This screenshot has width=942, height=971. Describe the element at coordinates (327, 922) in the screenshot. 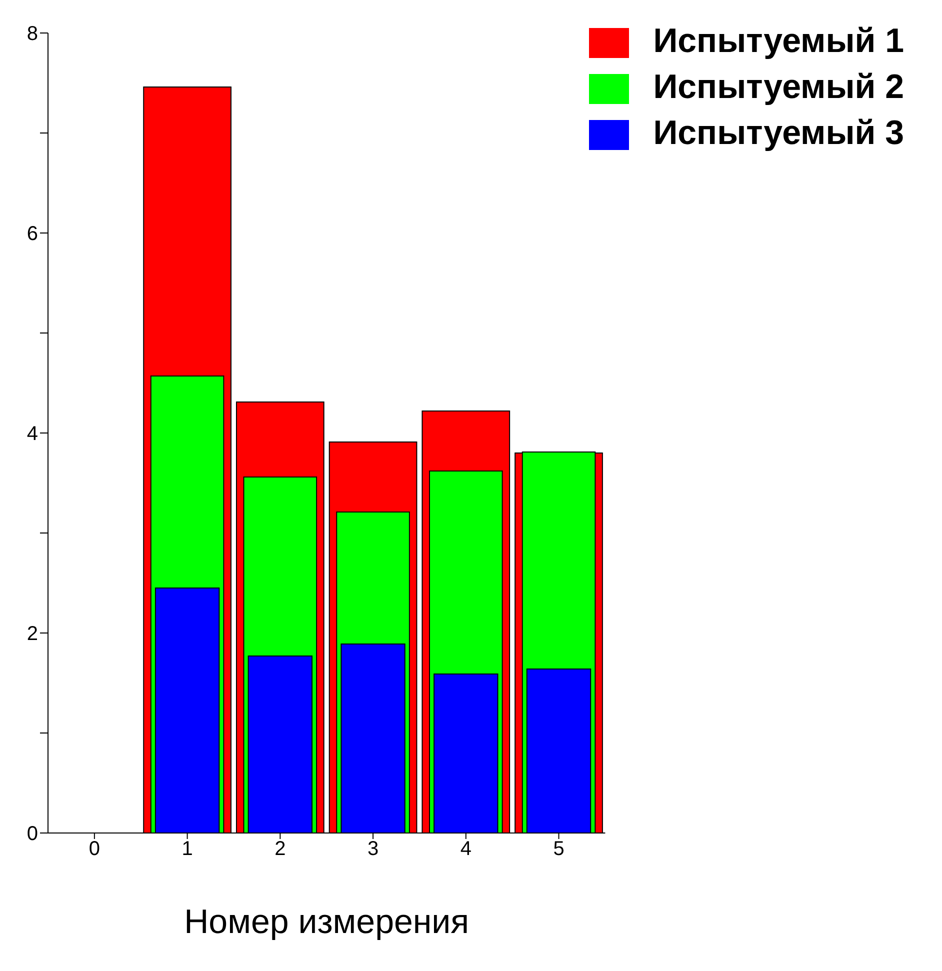

I see `x-axis-title: Номер измерения` at that location.